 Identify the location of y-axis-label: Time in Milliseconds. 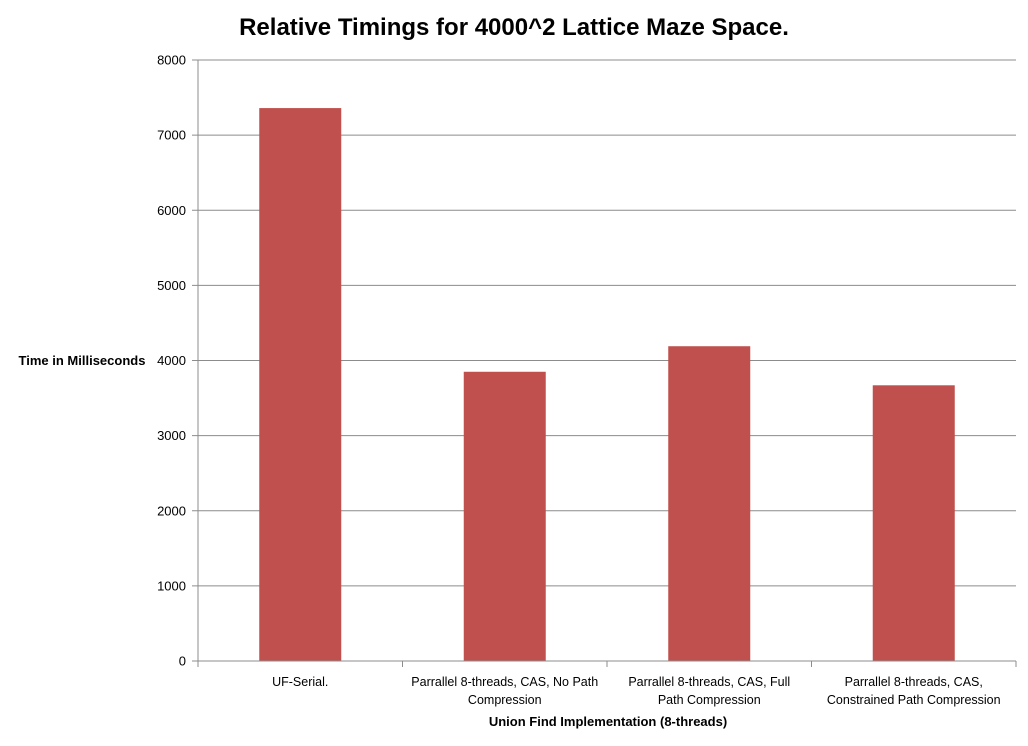
(82, 360).